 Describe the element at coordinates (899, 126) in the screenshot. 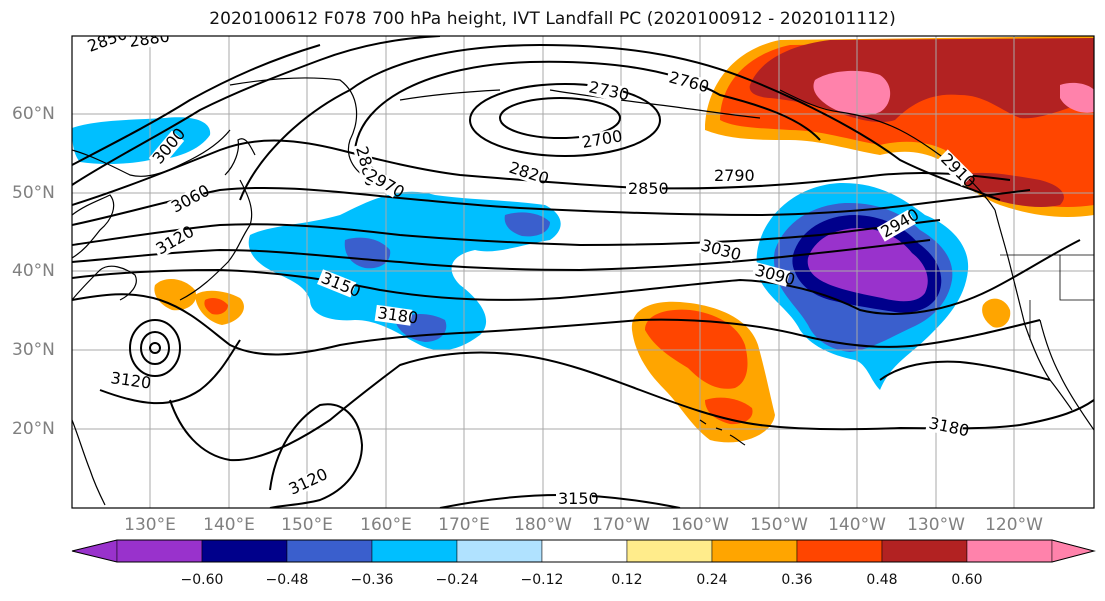

I see `positive-anomaly-northeast` at that location.